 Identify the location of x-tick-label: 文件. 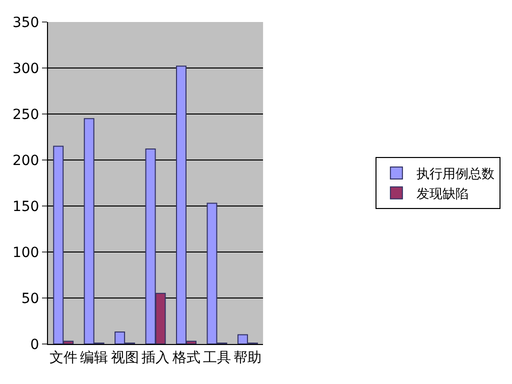
(63, 358).